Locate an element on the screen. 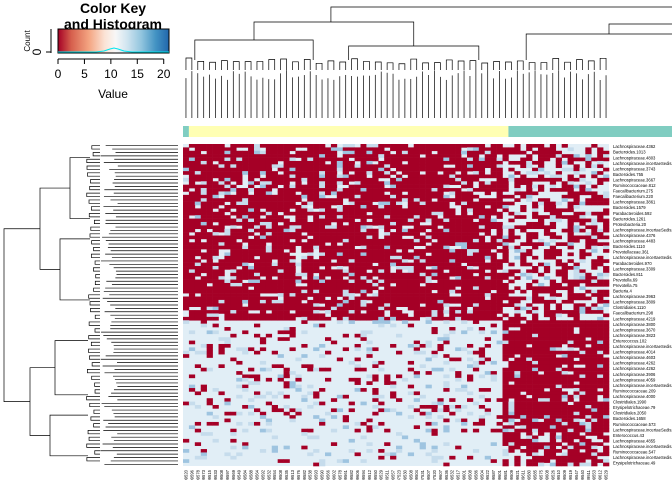  column-label: PM2.2009547 is located at coordinates (576, 474).